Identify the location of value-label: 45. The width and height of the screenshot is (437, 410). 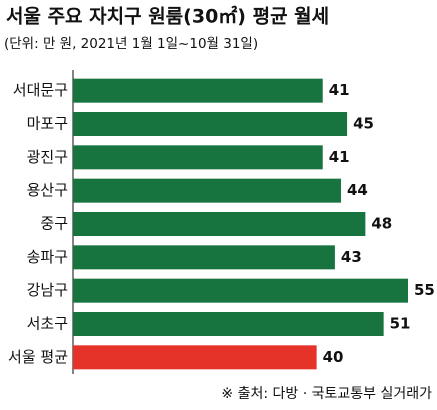
(363, 124).